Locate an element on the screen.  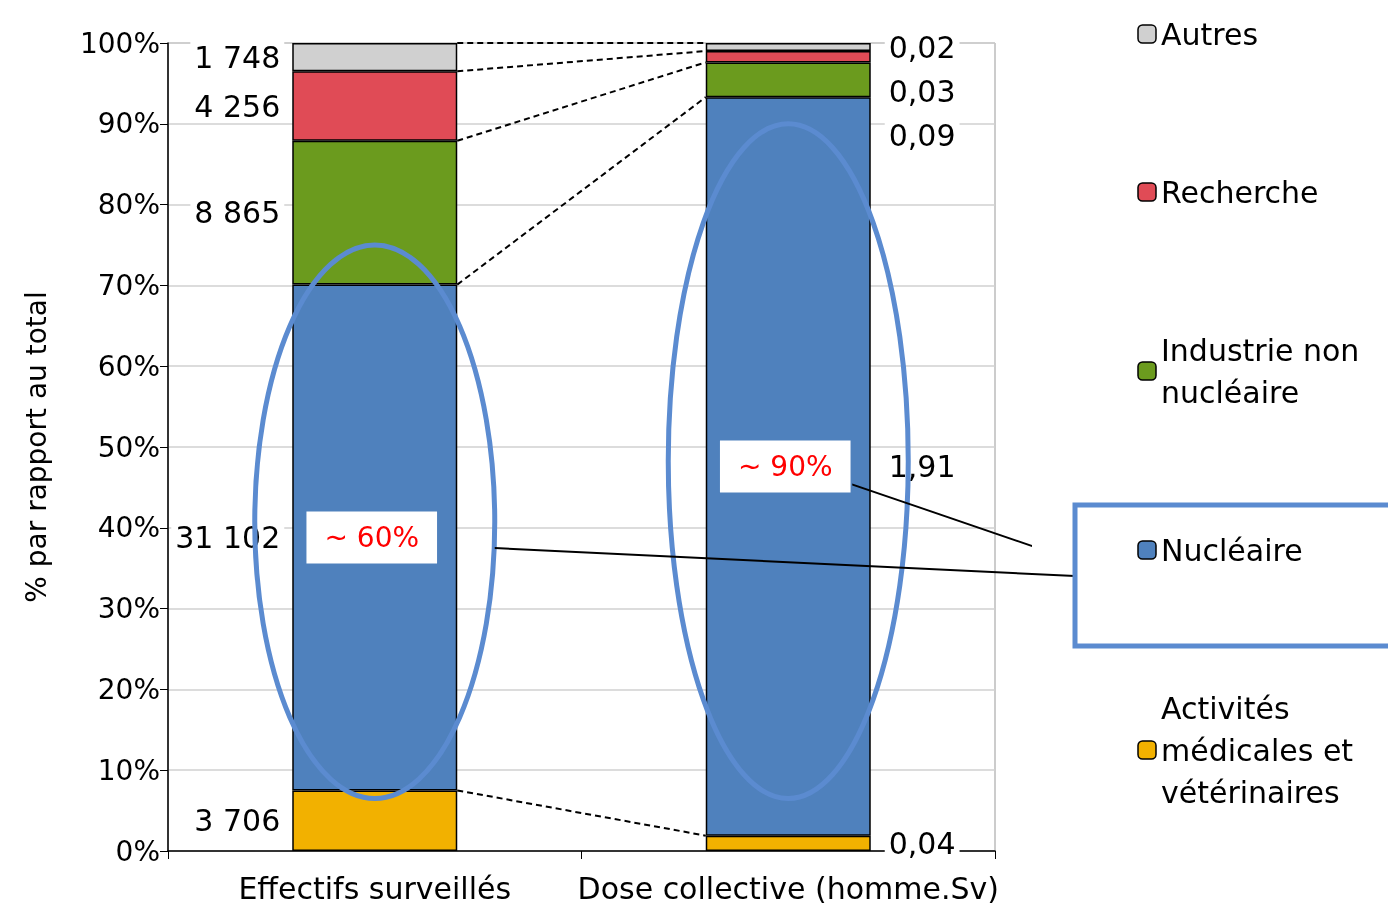
y-axis-title: % par rapport au total is located at coordinates (36, 447).